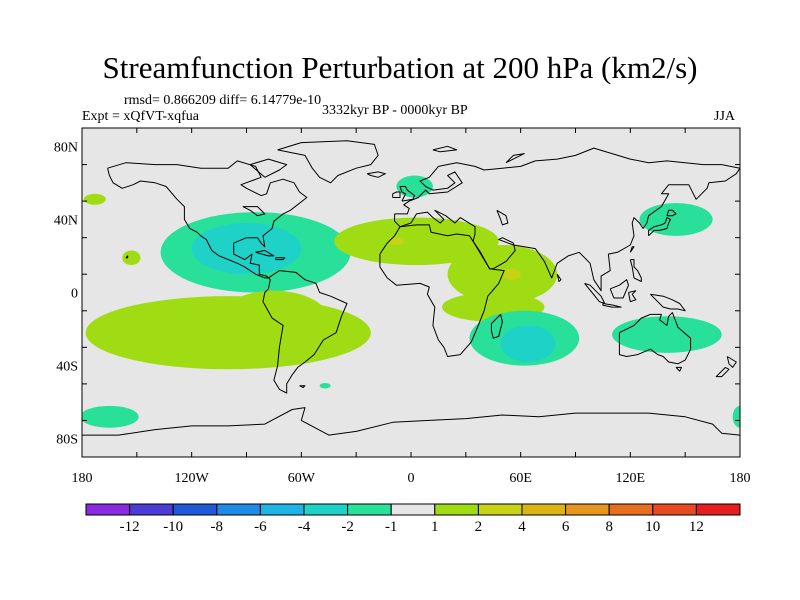 Image resolution: width=800 pixels, height=600 pixels. I want to click on anomaly-north-pacific-patch, so click(94, 199).